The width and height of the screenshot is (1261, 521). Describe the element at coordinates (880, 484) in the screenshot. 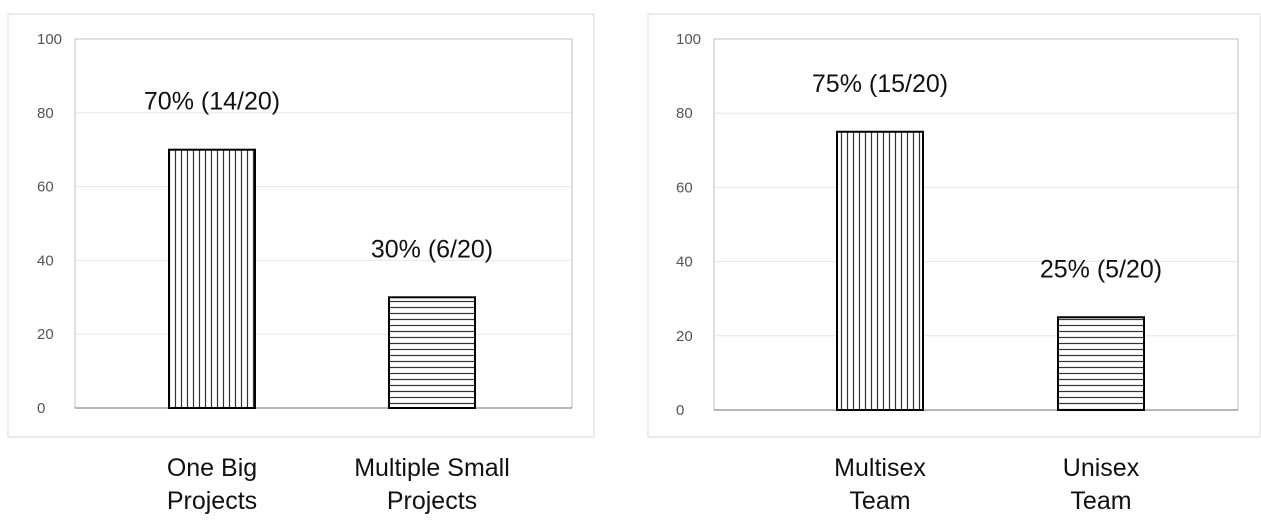

I see `category-label: Multisex Team` at that location.